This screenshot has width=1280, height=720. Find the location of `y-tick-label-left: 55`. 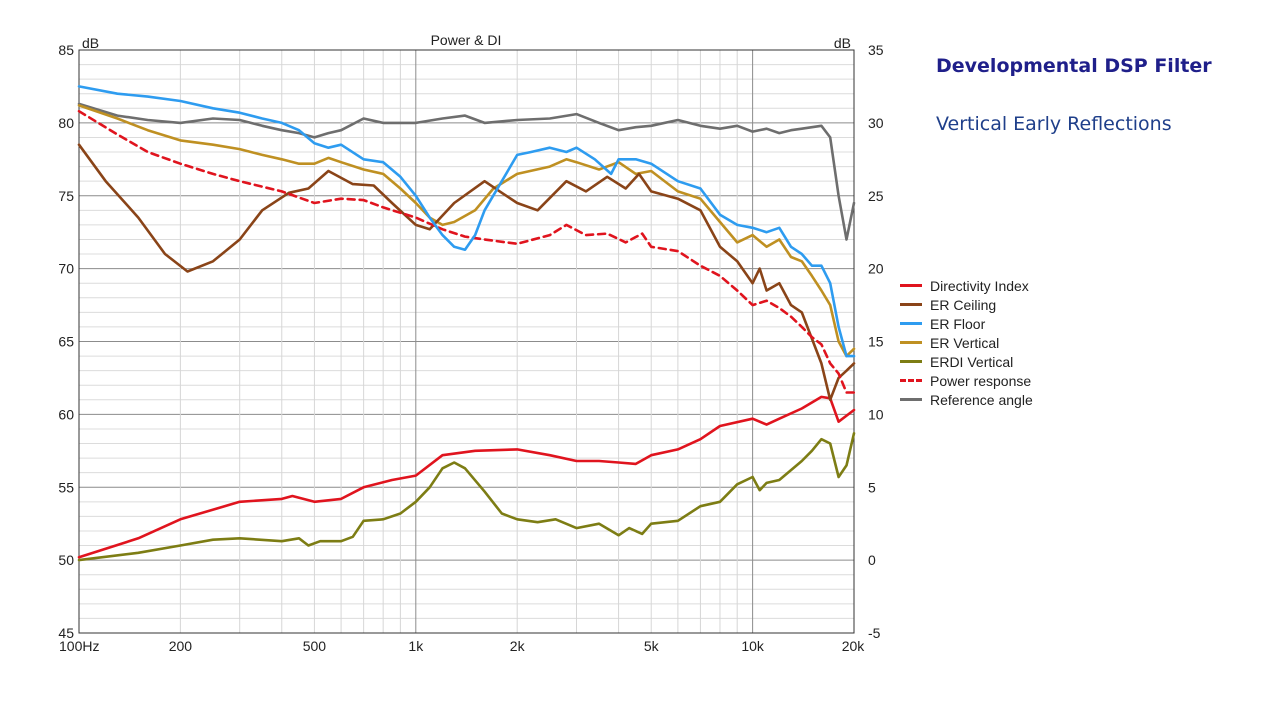

y-tick-label-left: 55 is located at coordinates (66, 487).